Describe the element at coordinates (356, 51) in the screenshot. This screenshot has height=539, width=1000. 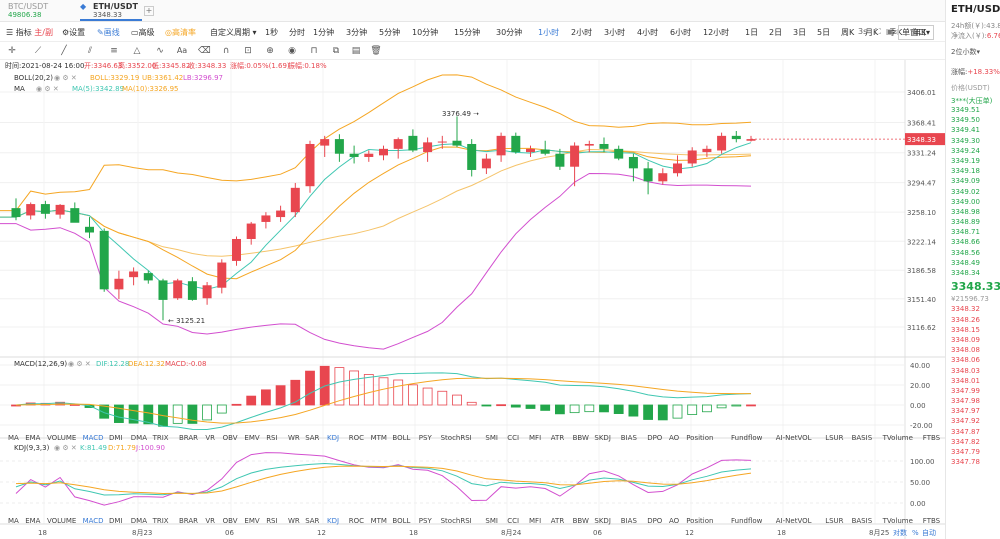
I see `layers-icon: ▤` at that location.